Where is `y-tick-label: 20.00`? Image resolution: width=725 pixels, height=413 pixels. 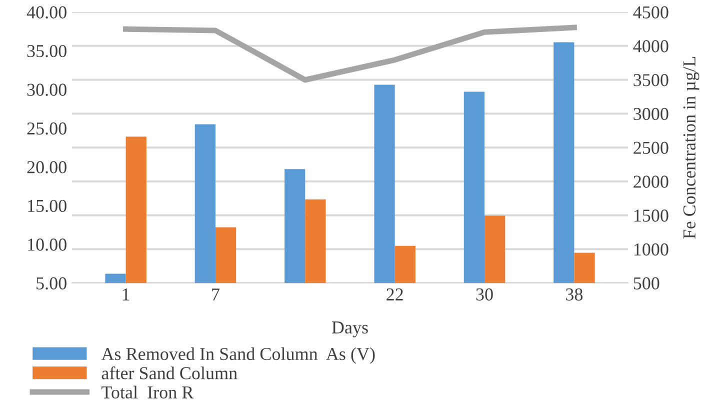
y-tick-label: 20.00 is located at coordinates (46, 167).